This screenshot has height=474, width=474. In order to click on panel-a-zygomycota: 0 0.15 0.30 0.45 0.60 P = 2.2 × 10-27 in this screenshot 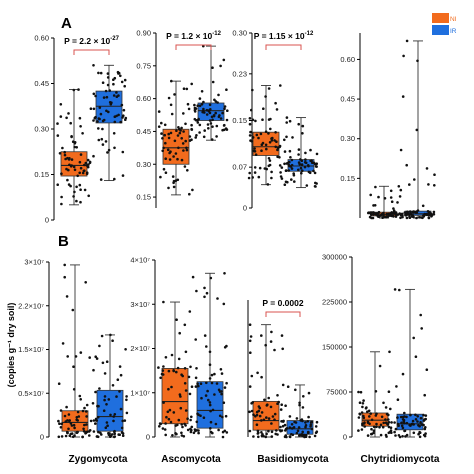, I will do `click(81, 129)`.